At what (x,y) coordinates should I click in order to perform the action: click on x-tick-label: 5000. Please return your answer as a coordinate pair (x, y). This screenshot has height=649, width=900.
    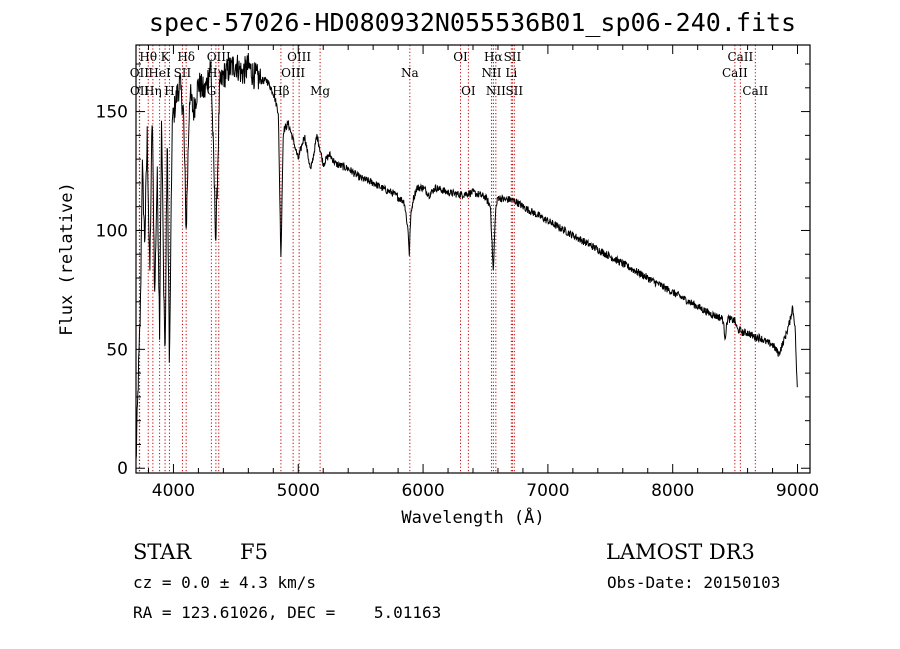
    Looking at the image, I should click on (298, 491).